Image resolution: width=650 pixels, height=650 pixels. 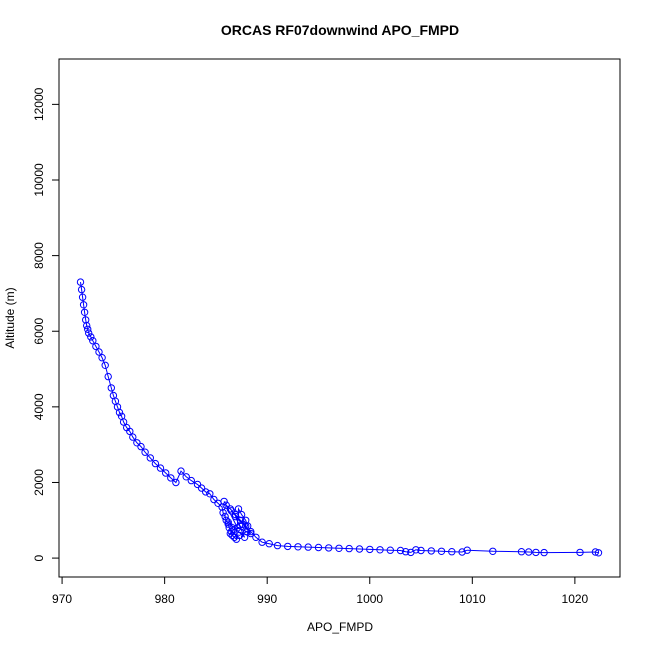 I want to click on x-axis: 970 980 990 1000 1010 1020, so click(x=320, y=591).